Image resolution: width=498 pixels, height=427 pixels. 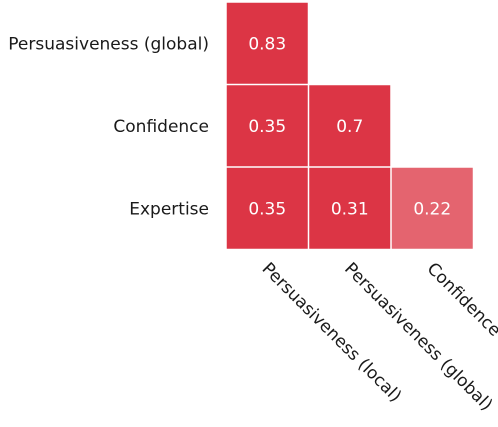 I want to click on heatmap-cell-expertise-persuasiveness-global, so click(x=350, y=208).